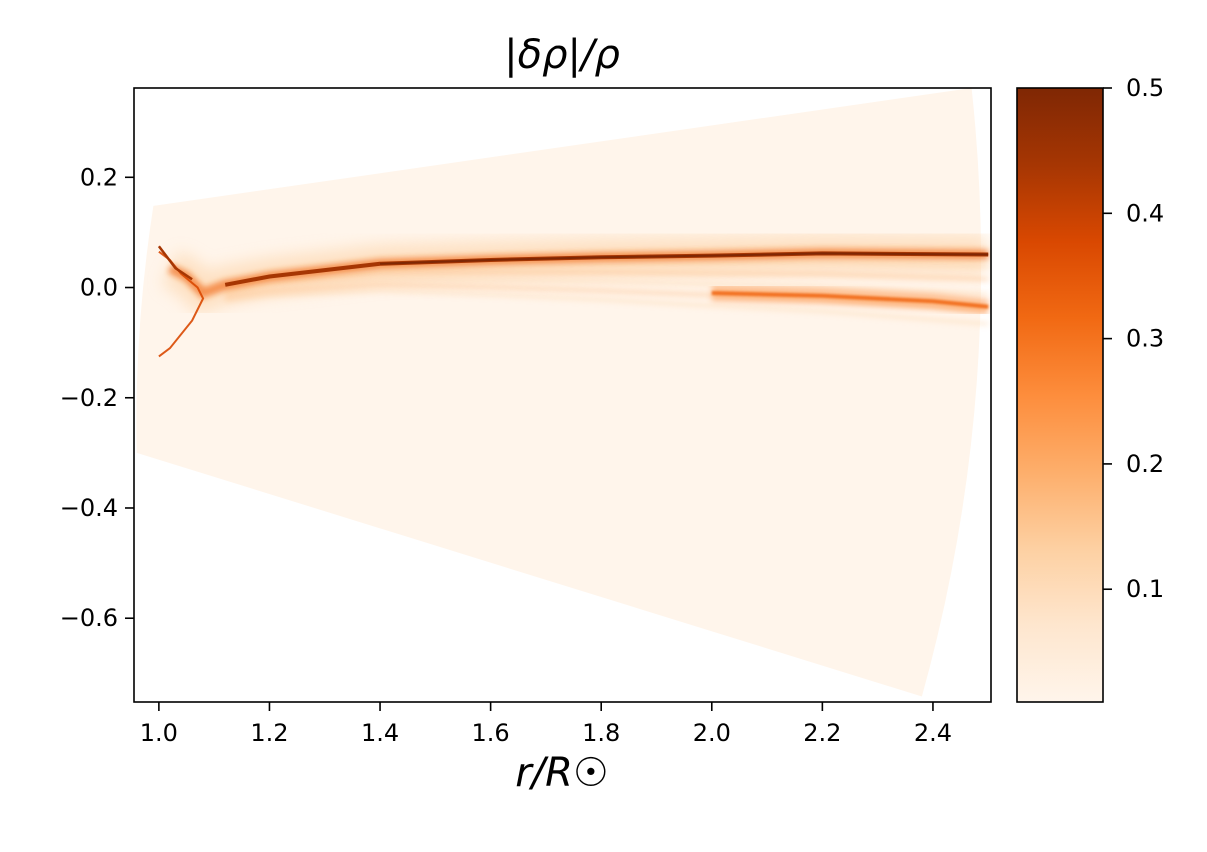 Image resolution: width=1207 pixels, height=852 pixels. What do you see at coordinates (269, 733) in the screenshot?
I see `x-tick-label: 1.2` at bounding box center [269, 733].